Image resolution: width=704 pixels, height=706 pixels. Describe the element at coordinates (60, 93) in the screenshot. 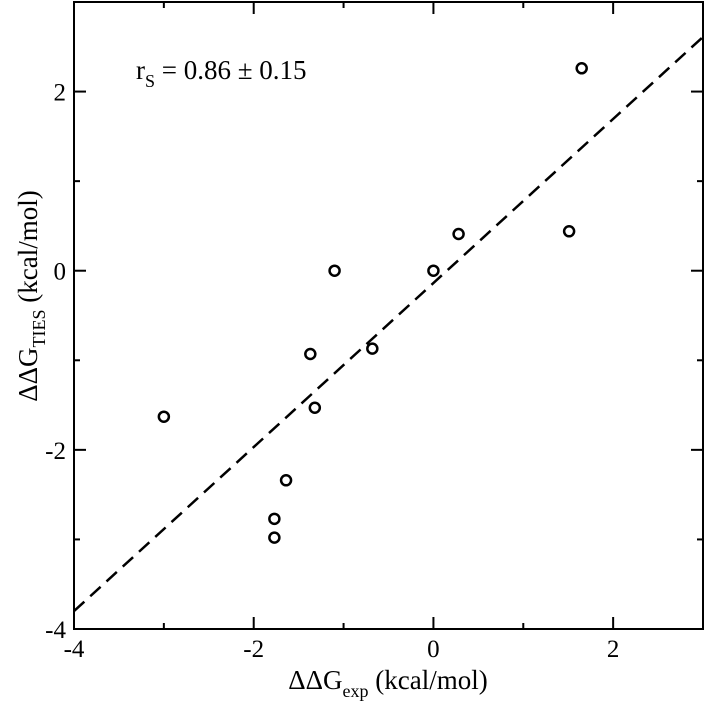

I see `y-tick-label: 2` at that location.